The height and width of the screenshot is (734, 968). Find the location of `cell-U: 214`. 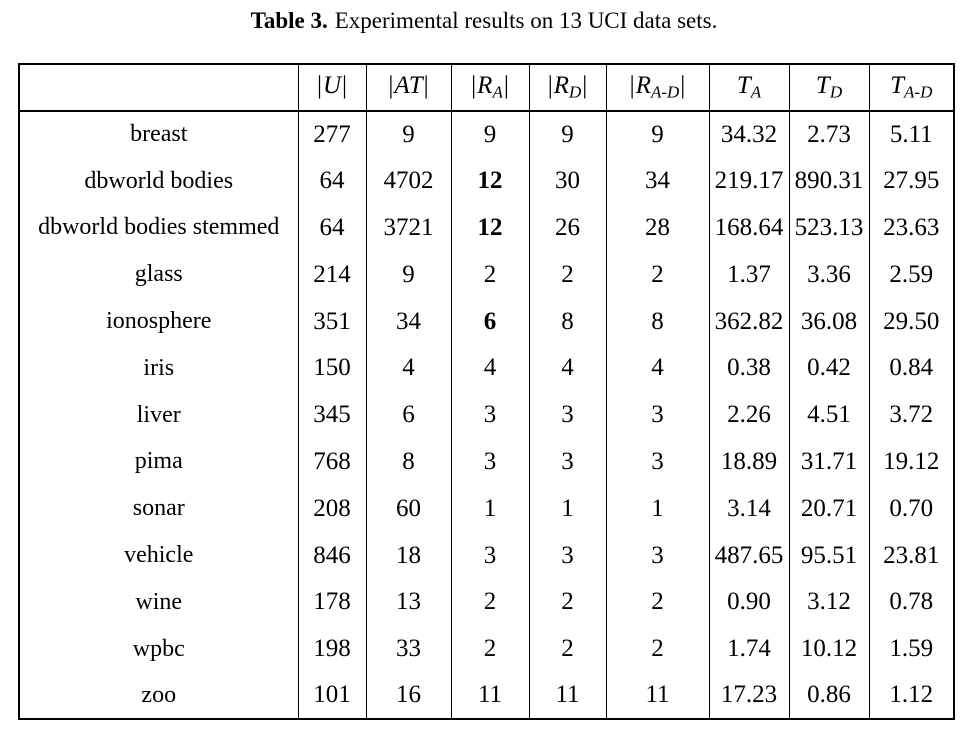

cell-U: 214 is located at coordinates (332, 275).